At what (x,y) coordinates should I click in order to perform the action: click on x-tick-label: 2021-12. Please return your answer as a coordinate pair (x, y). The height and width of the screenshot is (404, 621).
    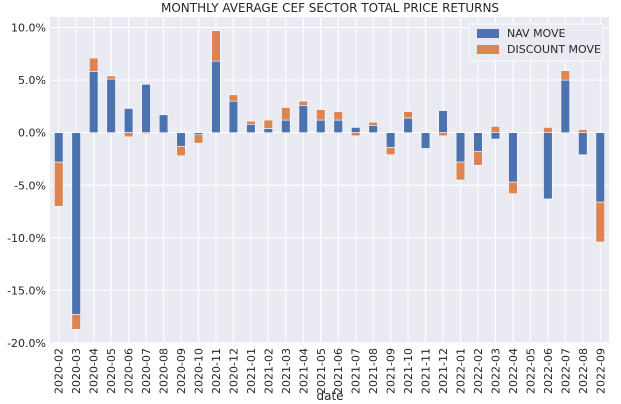
    Looking at the image, I should click on (443, 371).